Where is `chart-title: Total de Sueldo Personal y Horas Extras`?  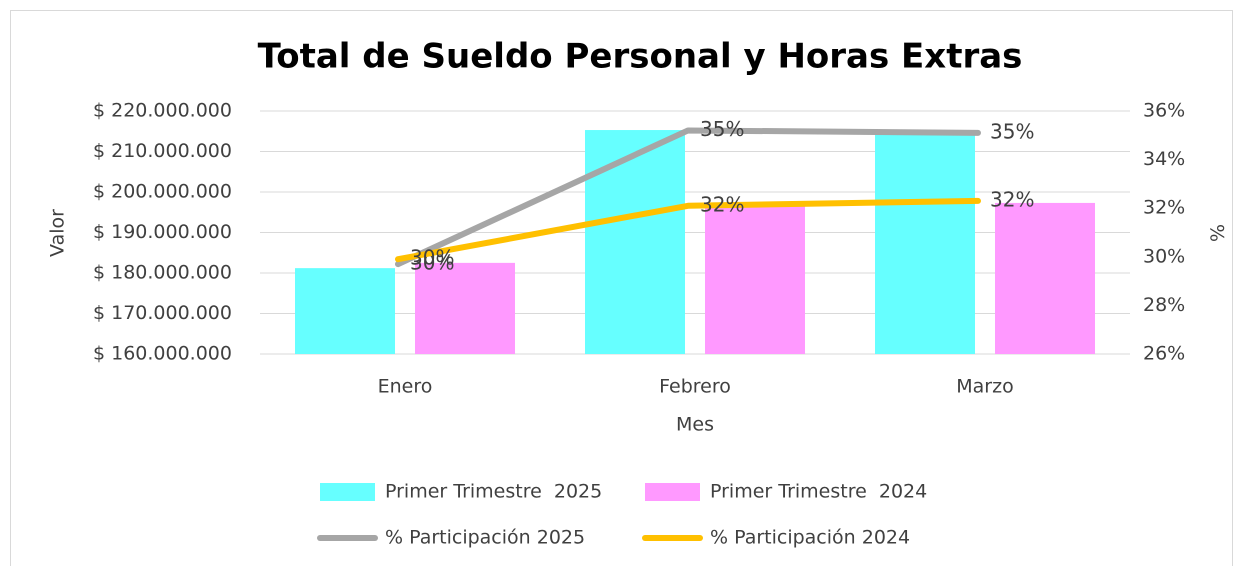 chart-title: Total de Sueldo Personal y Horas Extras is located at coordinates (640, 57).